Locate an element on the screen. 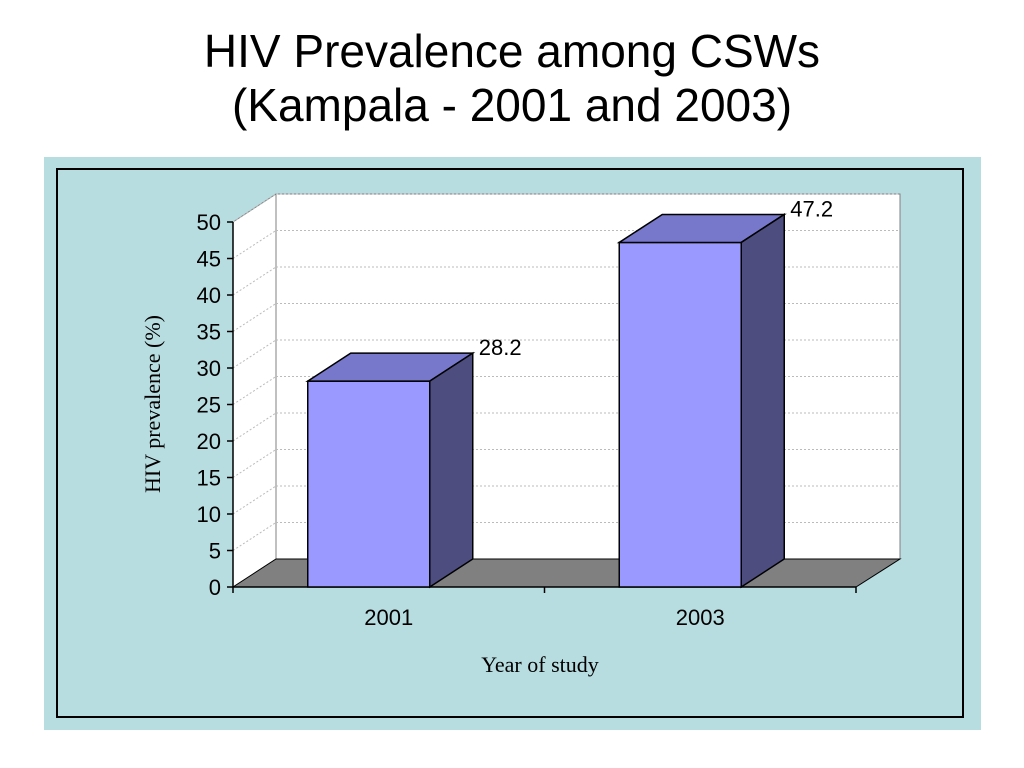  y-tick-label: 25 is located at coordinates (209, 405).